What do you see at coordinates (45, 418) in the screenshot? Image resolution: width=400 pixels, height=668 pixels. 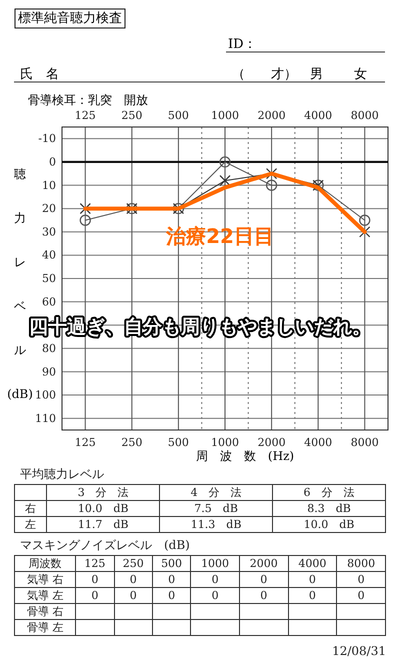 I see `y-tick-label: 110` at bounding box center [45, 418].